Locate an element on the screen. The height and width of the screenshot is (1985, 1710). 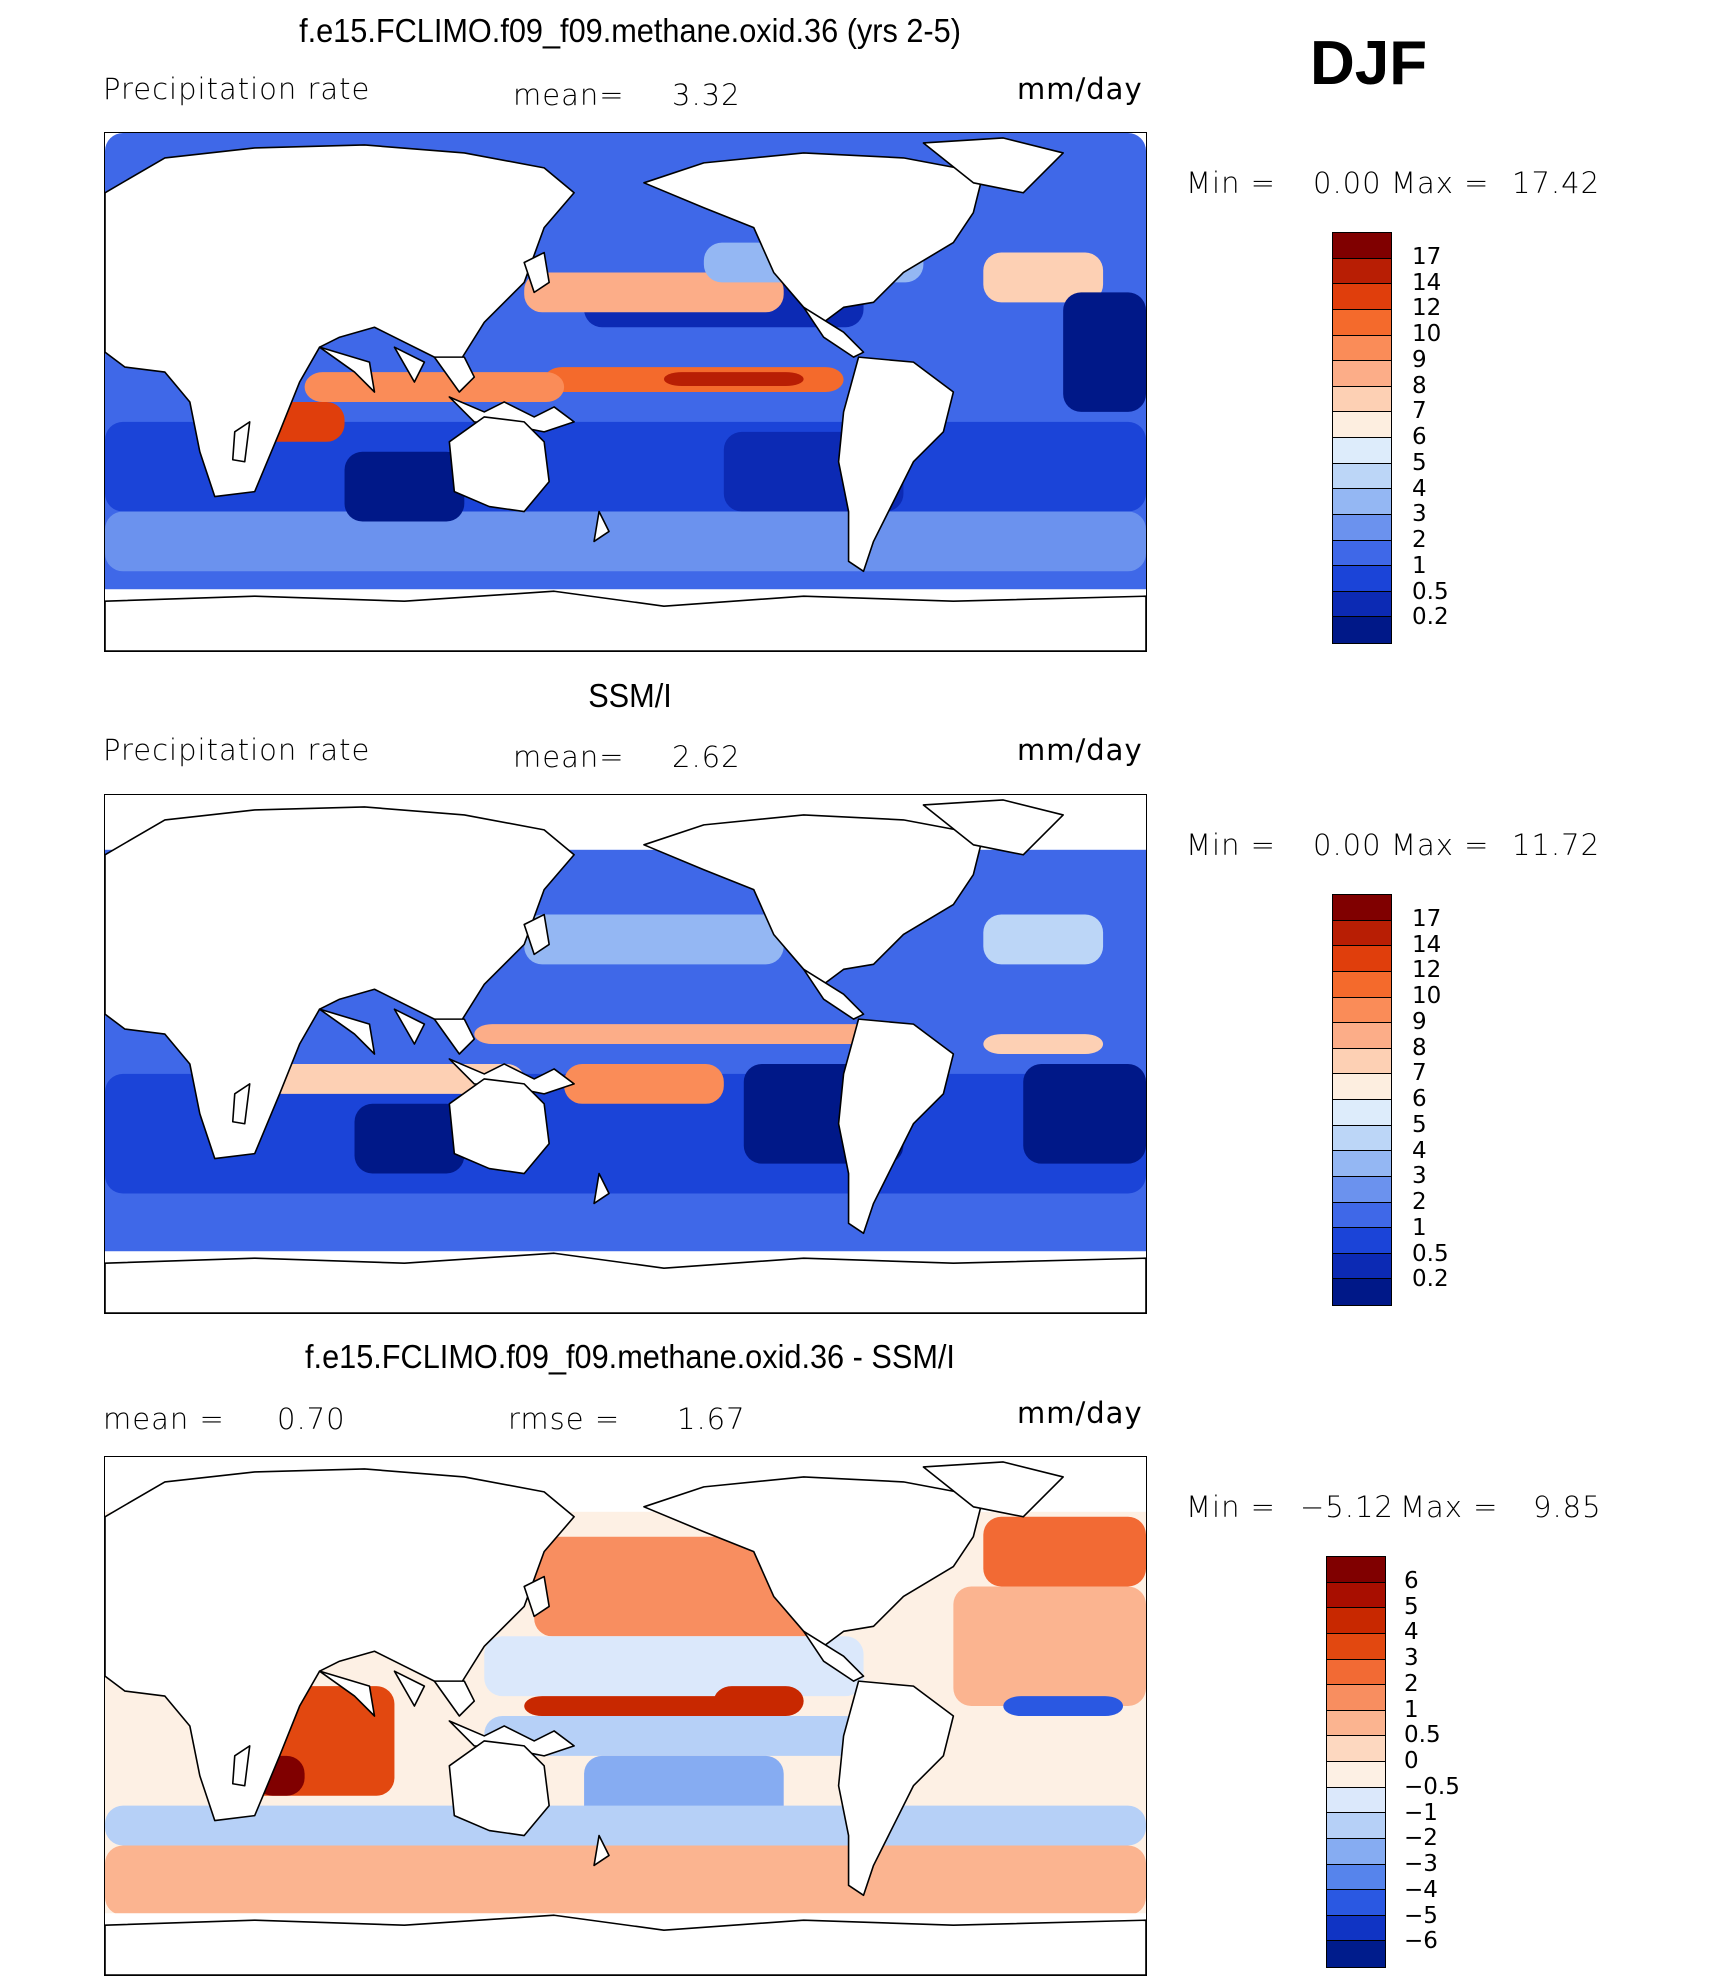
panel-1-max-value: 17.42 is located at coordinates (1556, 183).